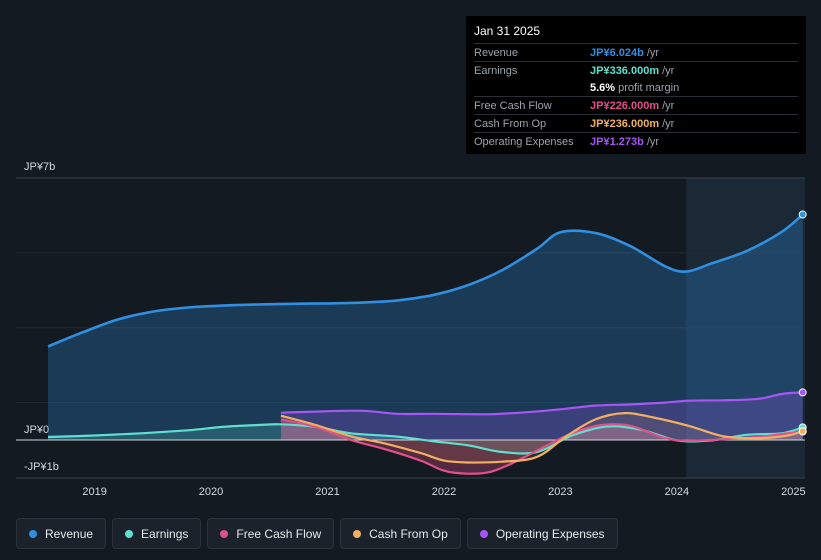  What do you see at coordinates (94, 492) in the screenshot?
I see `x-tick-label: 2019` at bounding box center [94, 492].